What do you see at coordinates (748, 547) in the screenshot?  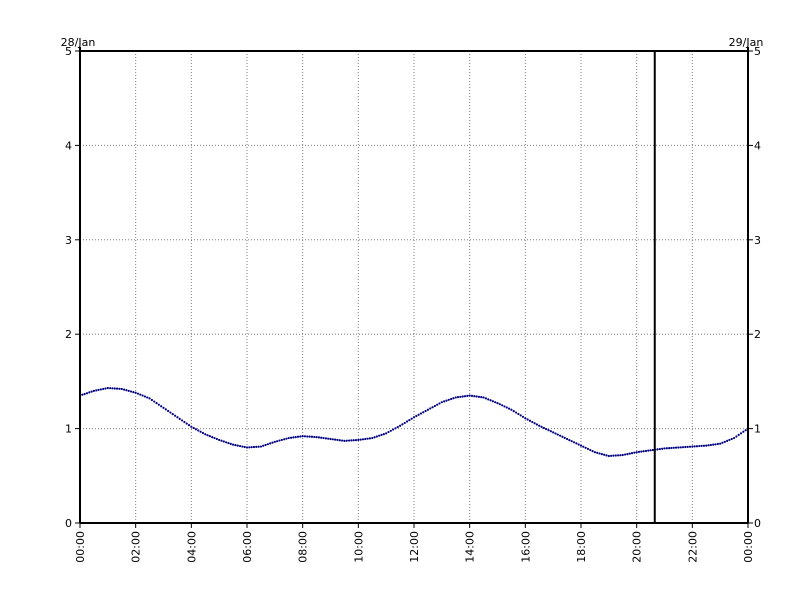 I see `x-tick-label: 00:00` at bounding box center [748, 547].